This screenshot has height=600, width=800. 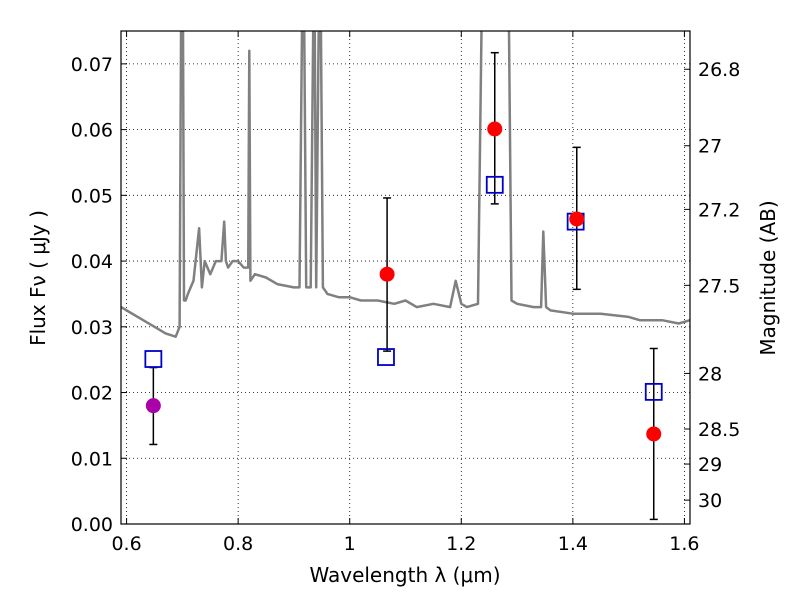 I want to click on y-tick-label: 0.03, so click(x=92, y=328).